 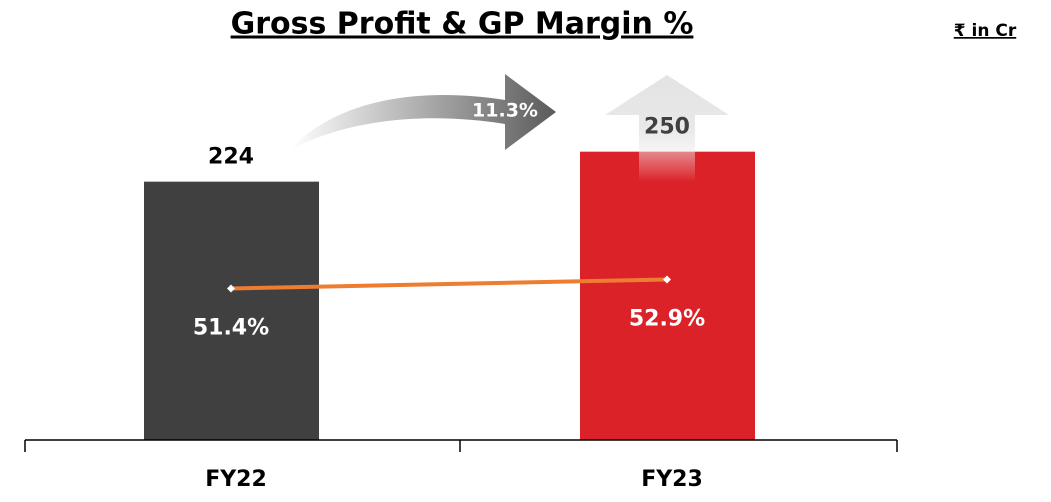 I want to click on bar-value-label: 250, so click(x=667, y=127).